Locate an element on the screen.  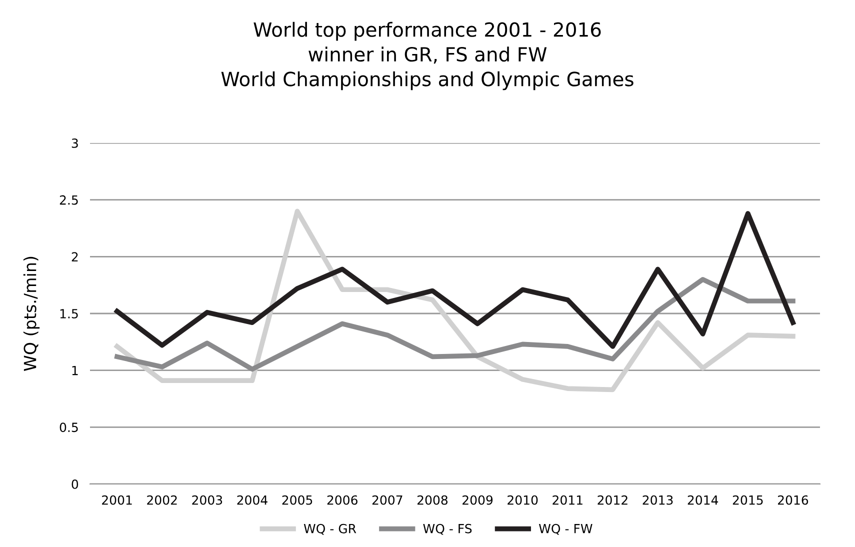
x-tick-label: 2006 is located at coordinates (342, 500).